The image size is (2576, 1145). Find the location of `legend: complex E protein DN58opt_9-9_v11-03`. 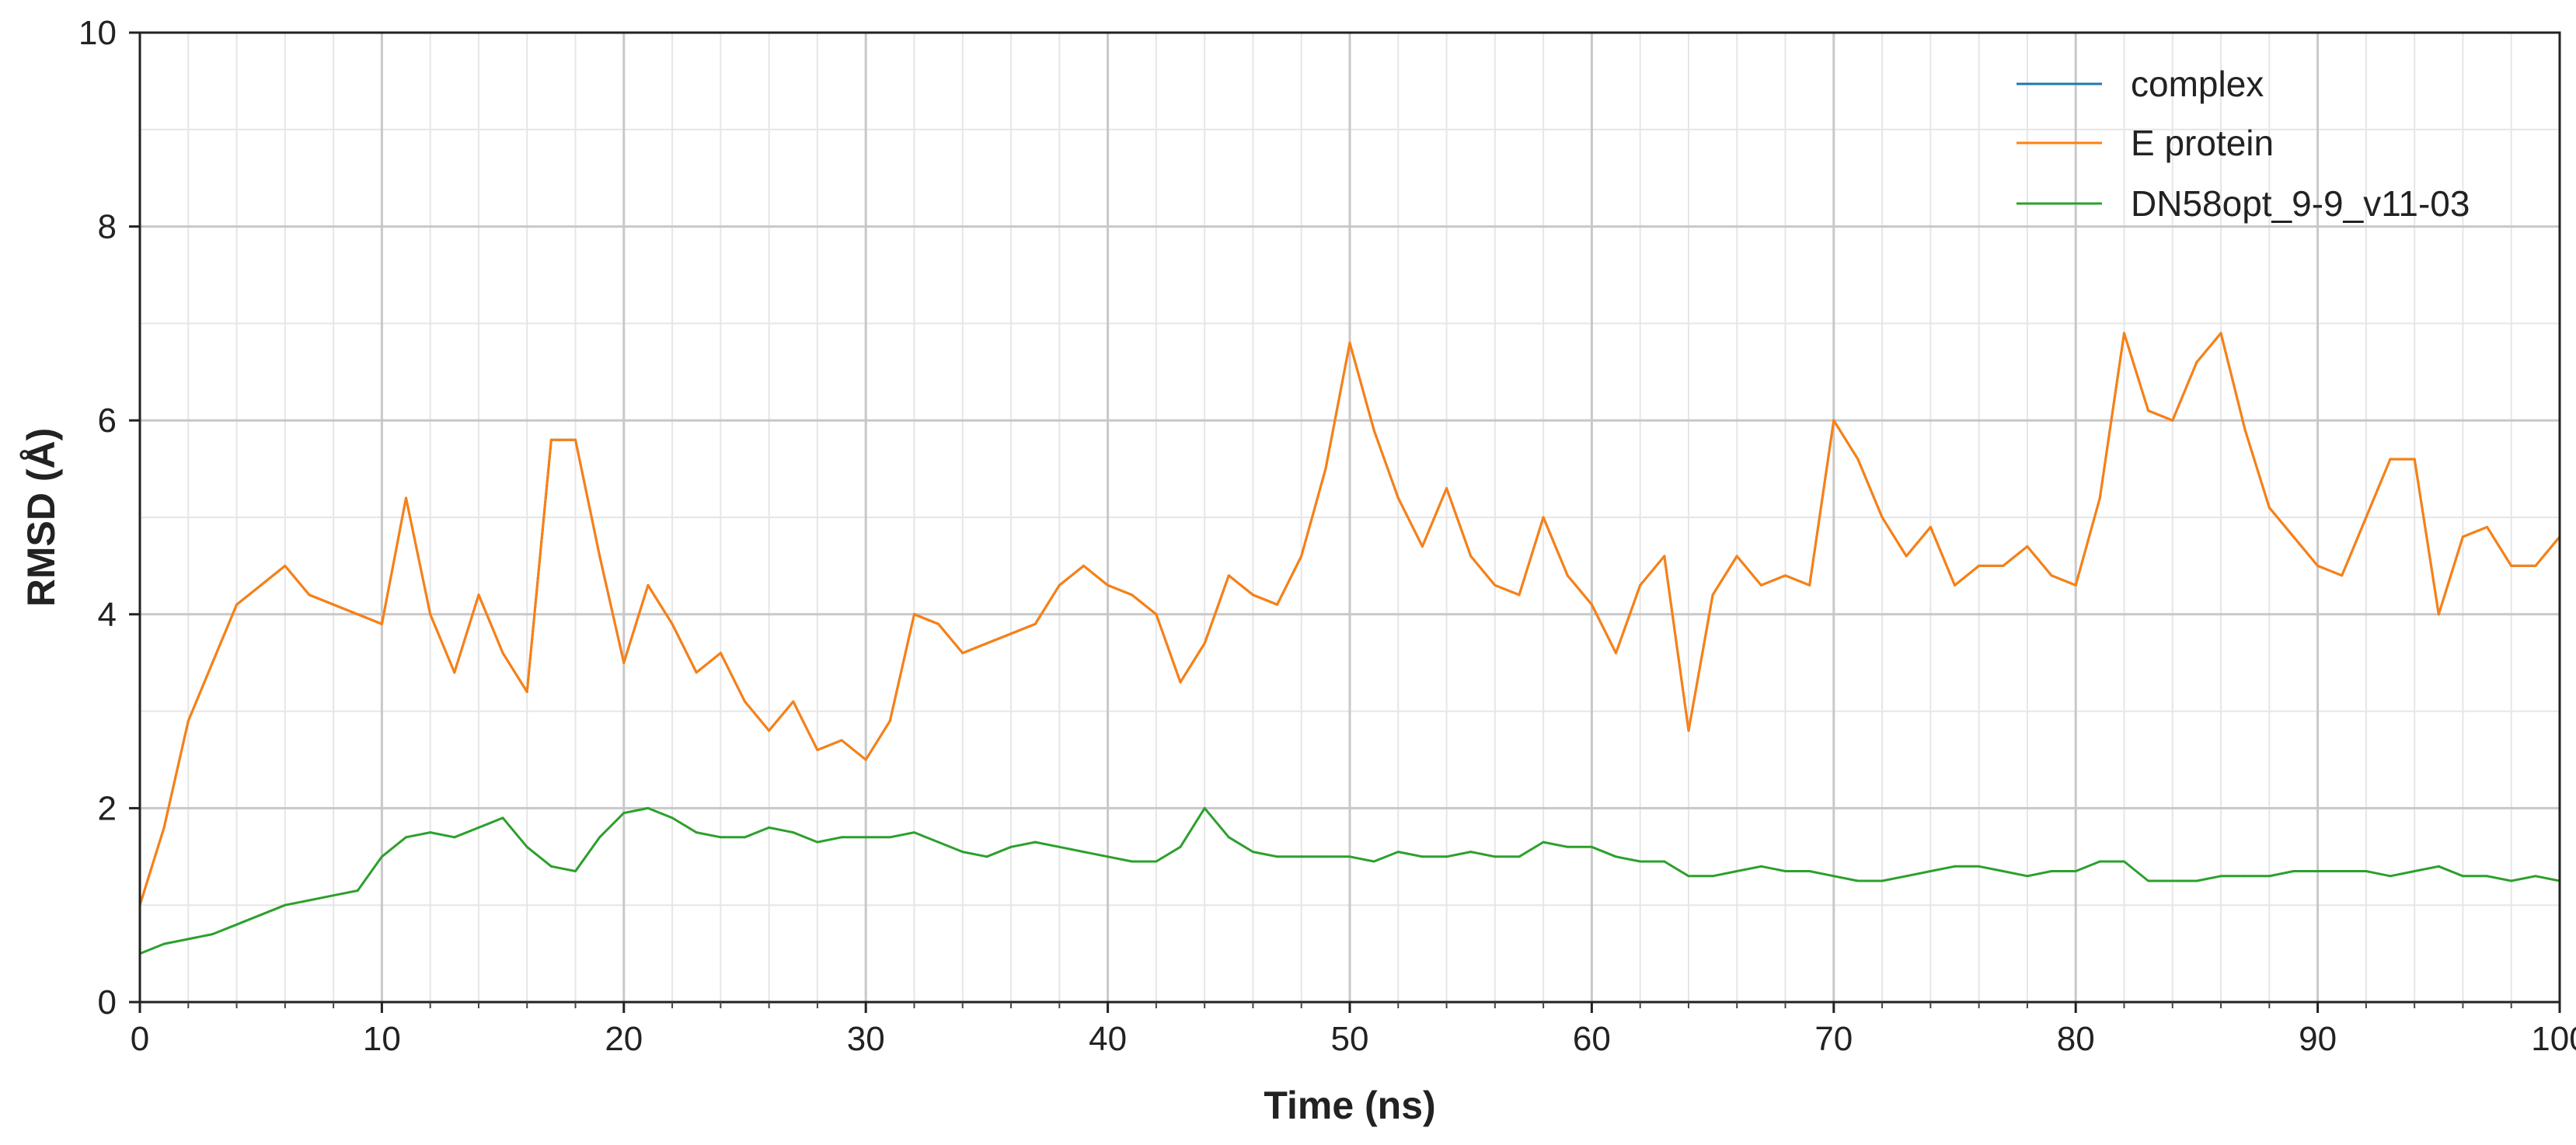

legend: complex E protein DN58opt_9-9_v11-03 is located at coordinates (2243, 144).